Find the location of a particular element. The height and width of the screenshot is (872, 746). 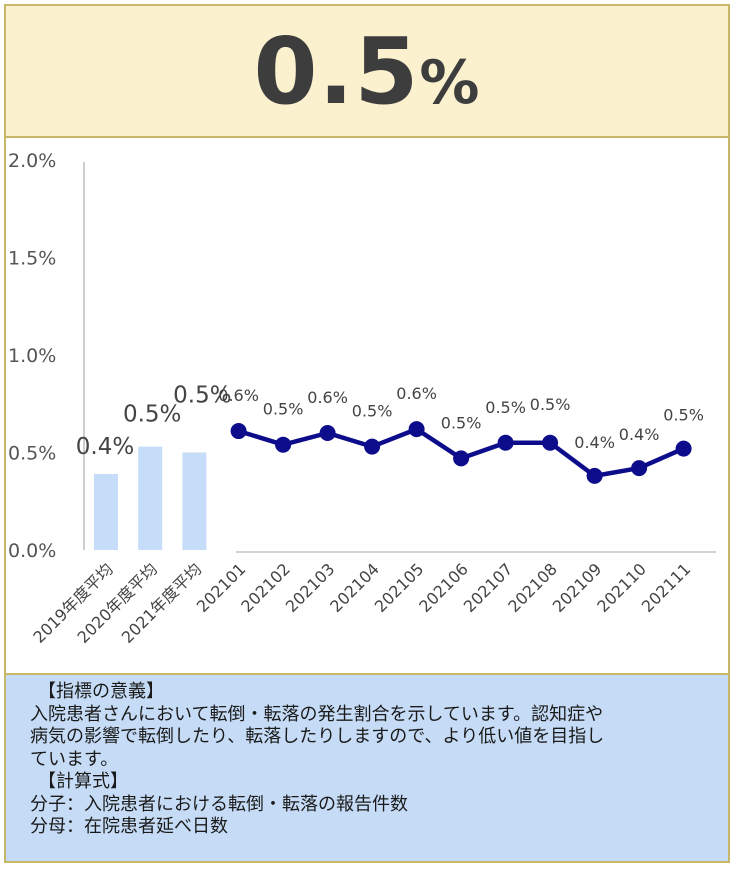

description-line-2: 病気の影響で転倒したり、転落したりしますので、より低い値を目指し is located at coordinates (317, 736).